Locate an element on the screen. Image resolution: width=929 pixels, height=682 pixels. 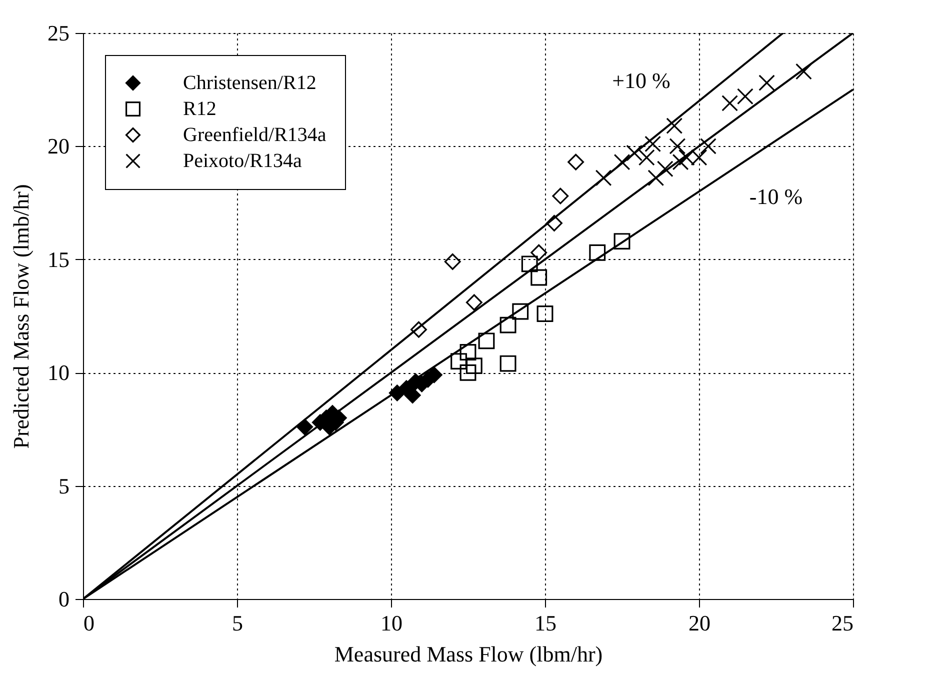
annotation: -10 % is located at coordinates (776, 197).